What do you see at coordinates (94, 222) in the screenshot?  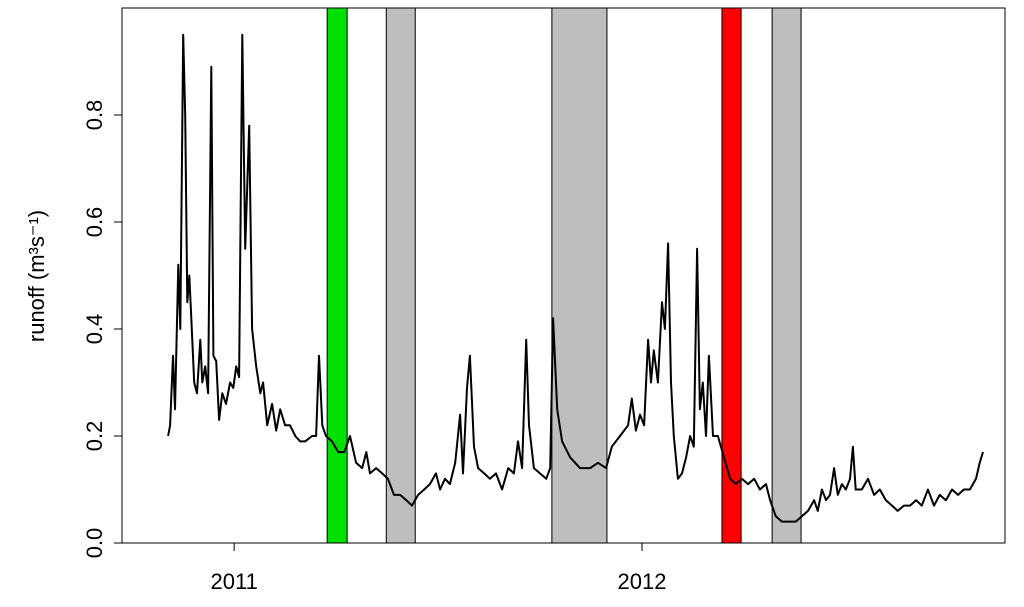 I see `y-tick-label: 0.6` at bounding box center [94, 222].